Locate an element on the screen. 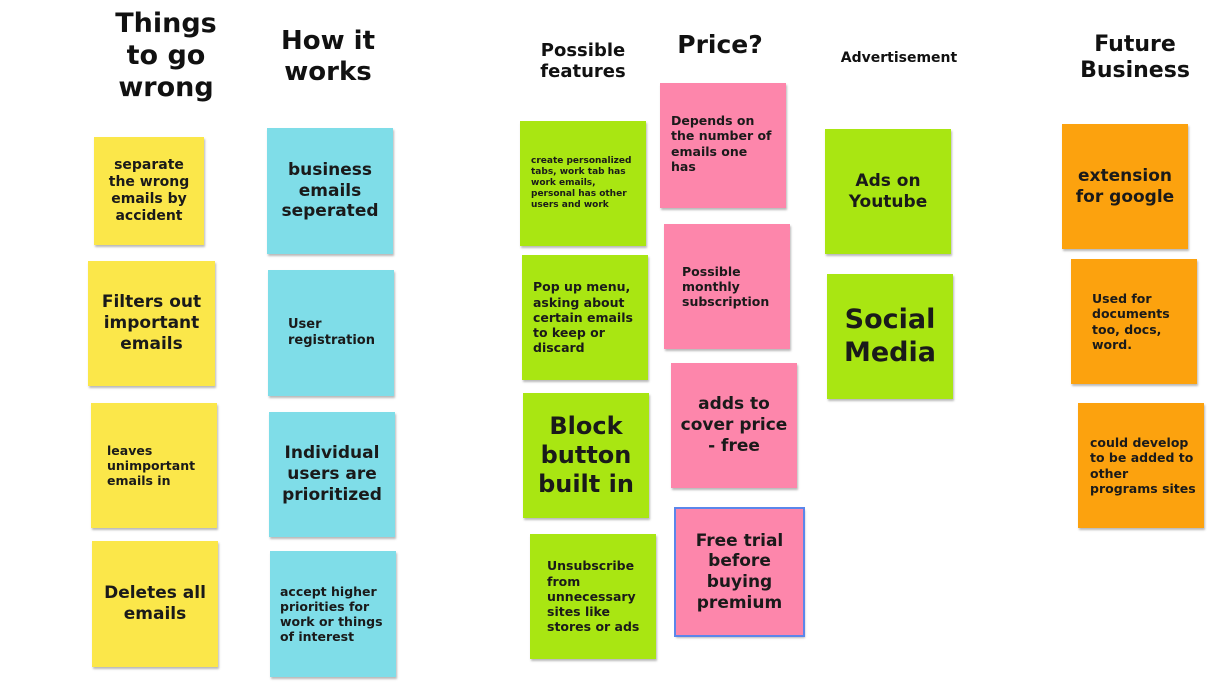 The width and height of the screenshot is (1207, 685). note-text: Free trial before buying premium is located at coordinates (739, 571).